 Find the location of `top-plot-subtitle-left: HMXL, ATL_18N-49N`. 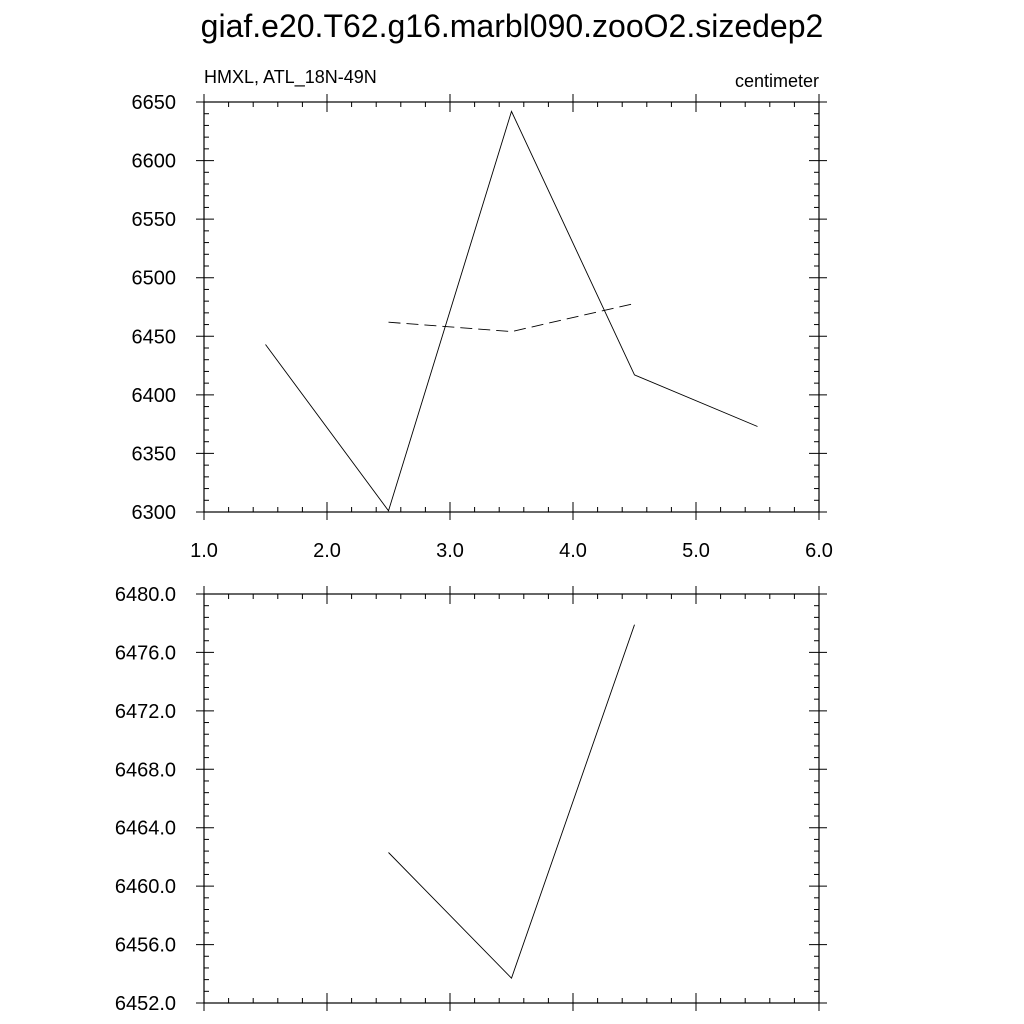

top-plot-subtitle-left: HMXL, ATL_18N-49N is located at coordinates (290, 77).